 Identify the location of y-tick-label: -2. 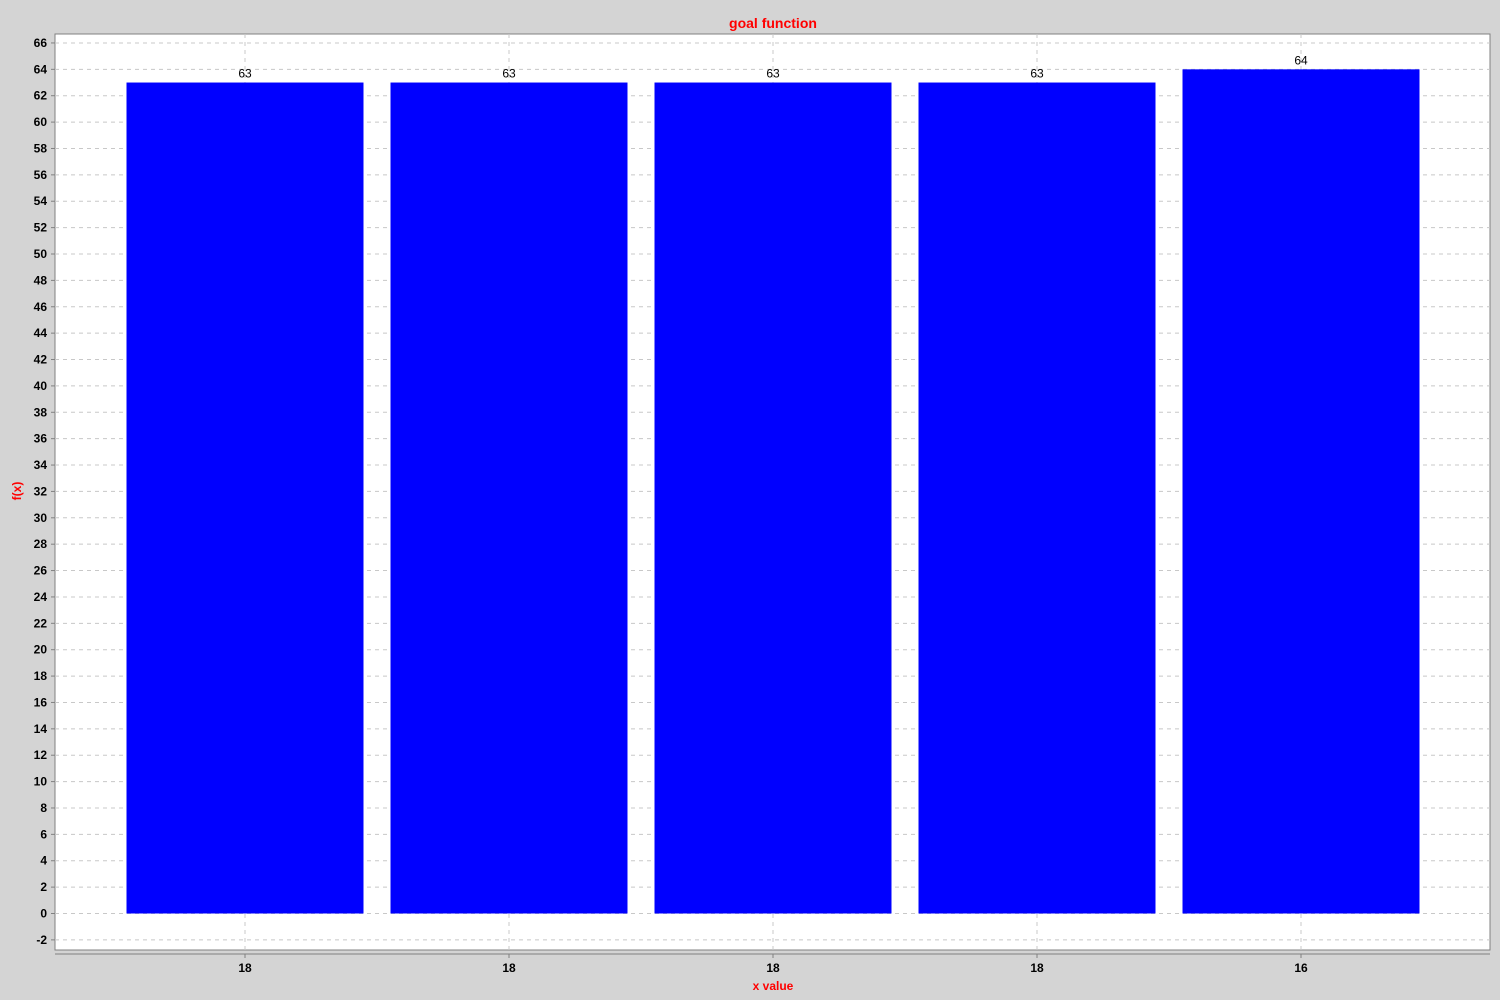
(41, 940).